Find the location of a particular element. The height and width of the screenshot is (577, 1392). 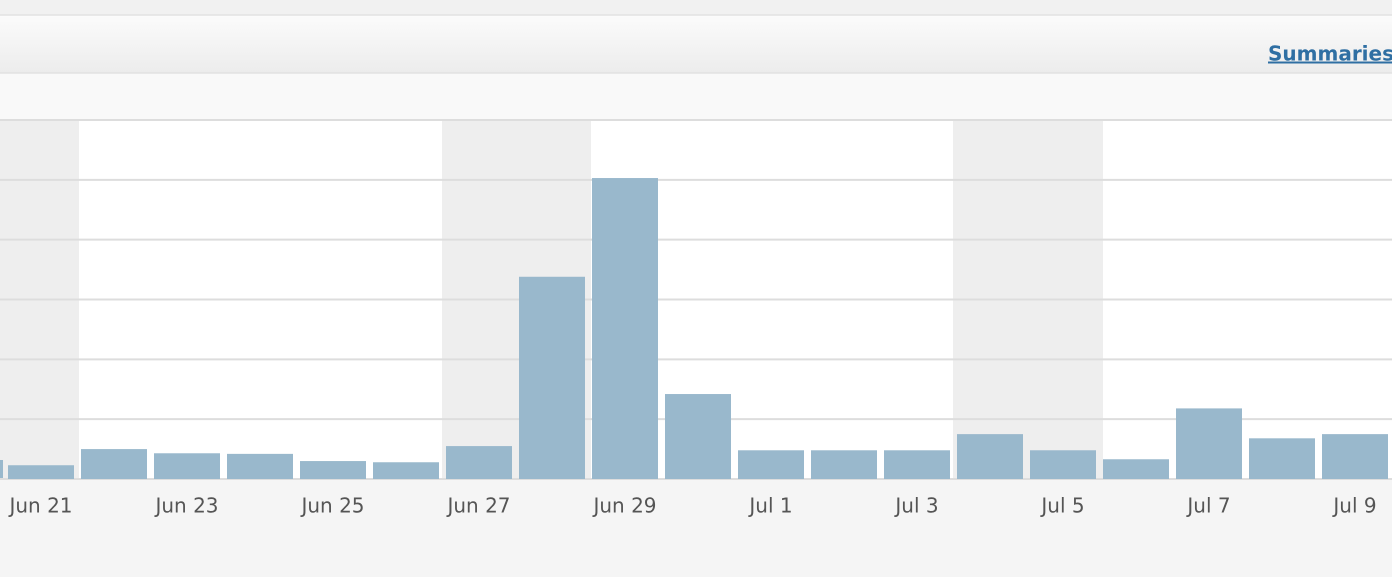

x-tick-label: Jun 23 is located at coordinates (185, 506).